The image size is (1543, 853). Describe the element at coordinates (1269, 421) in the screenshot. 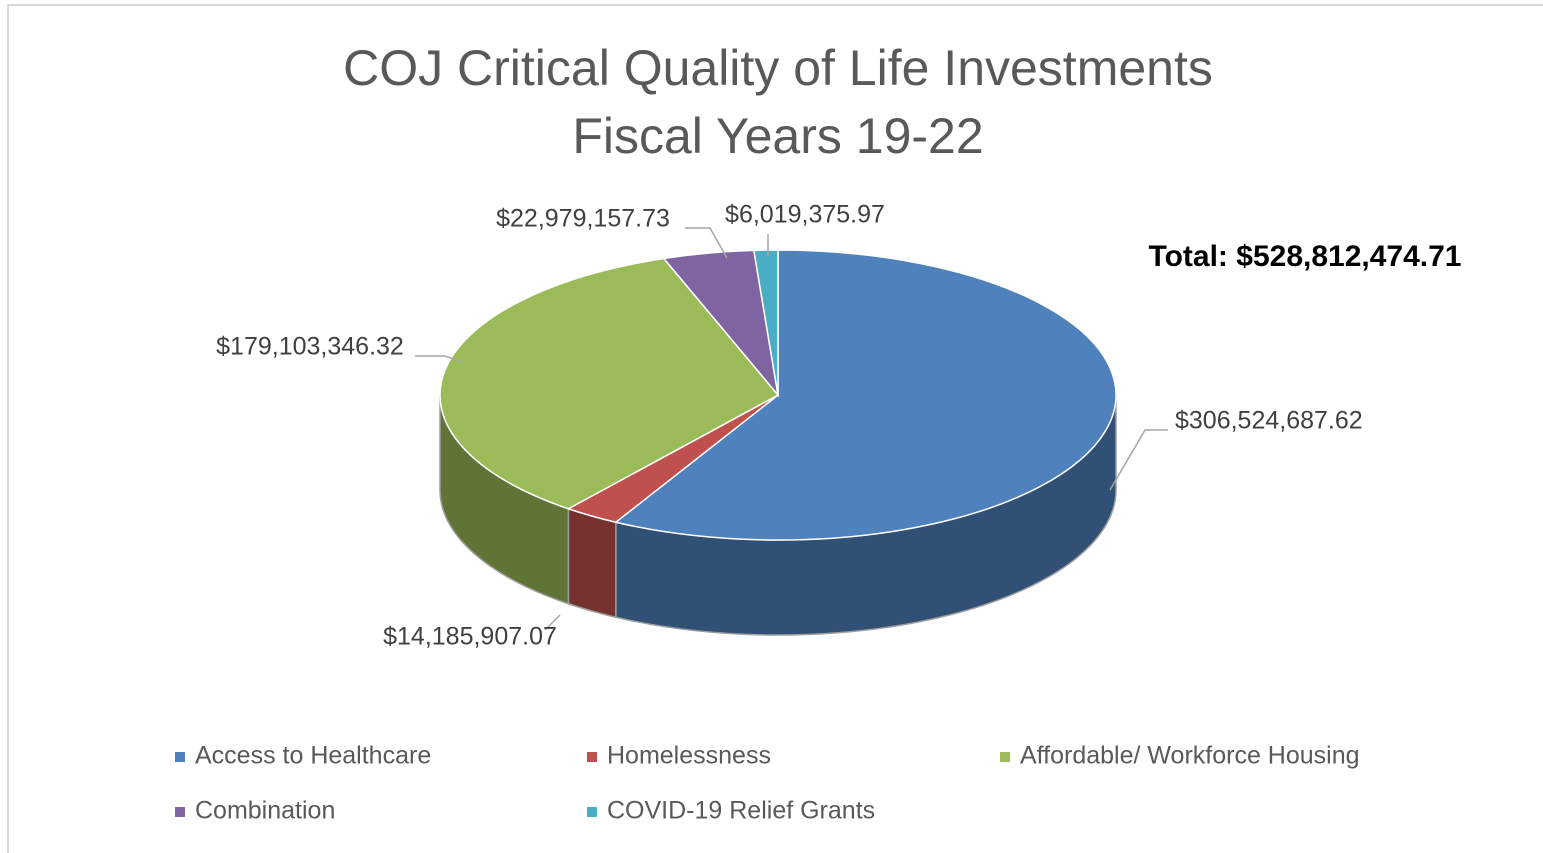

I see `data-label: $306,524,687.62` at that location.